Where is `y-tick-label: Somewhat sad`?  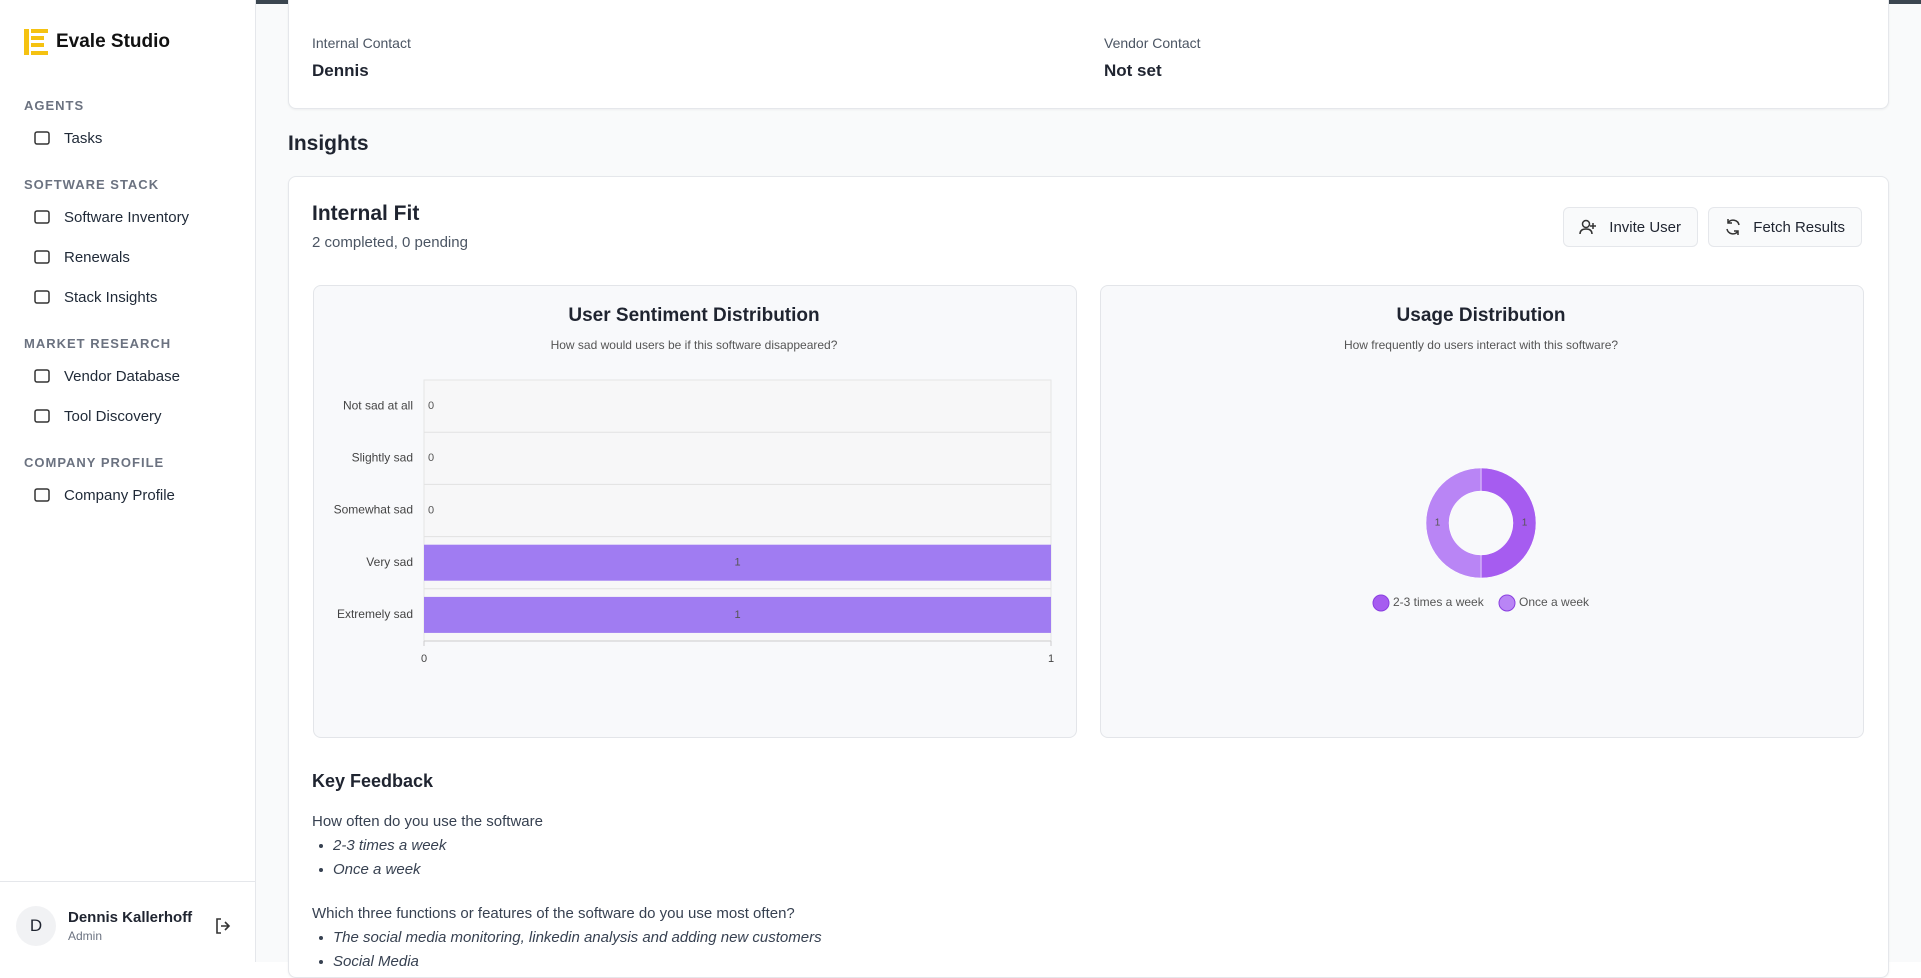 y-tick-label: Somewhat sad is located at coordinates (373, 510).